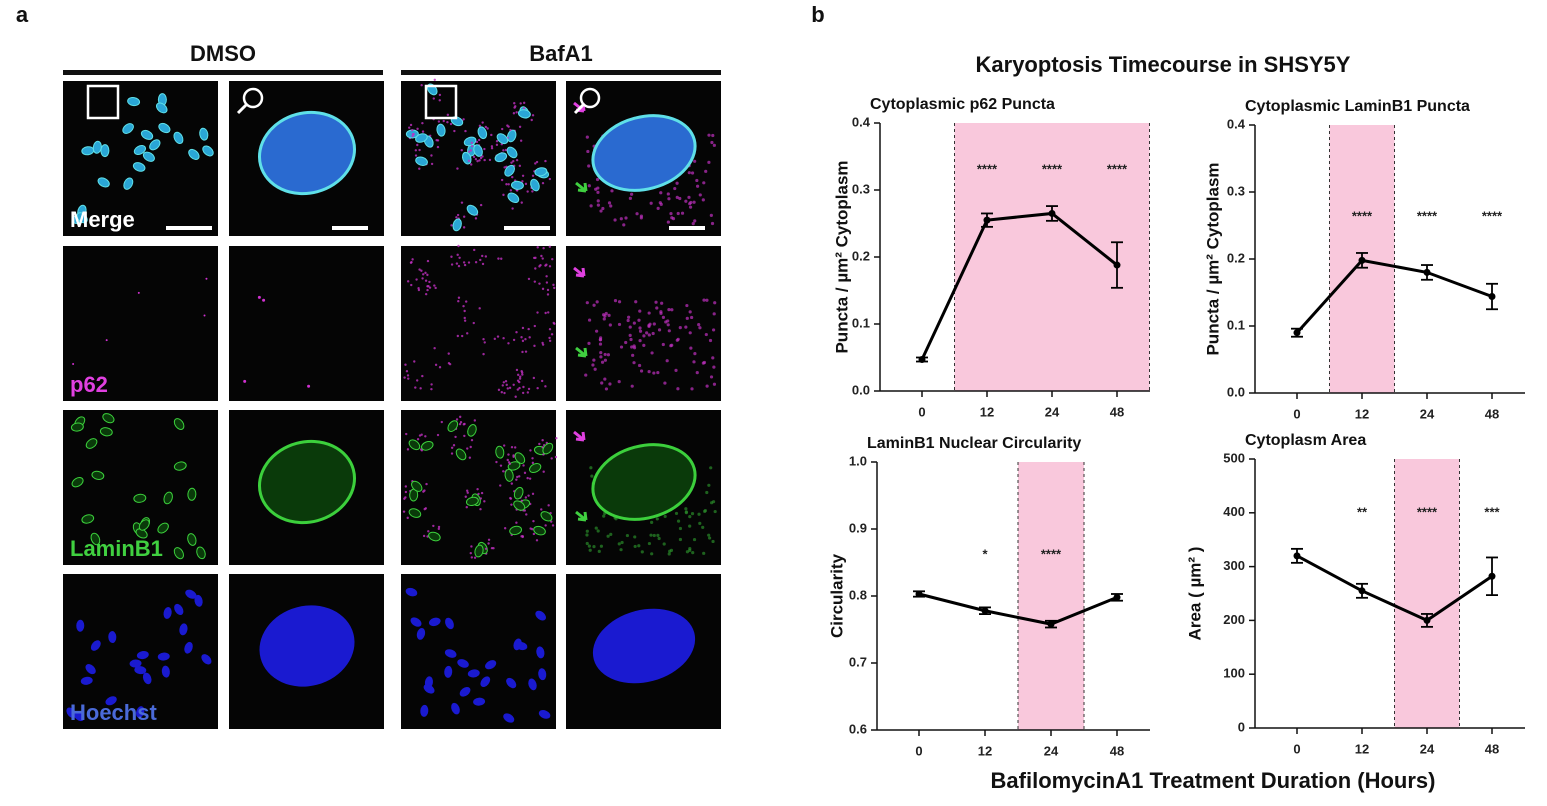  What do you see at coordinates (253, 98) in the screenshot?
I see `magnifier-icon` at bounding box center [253, 98].